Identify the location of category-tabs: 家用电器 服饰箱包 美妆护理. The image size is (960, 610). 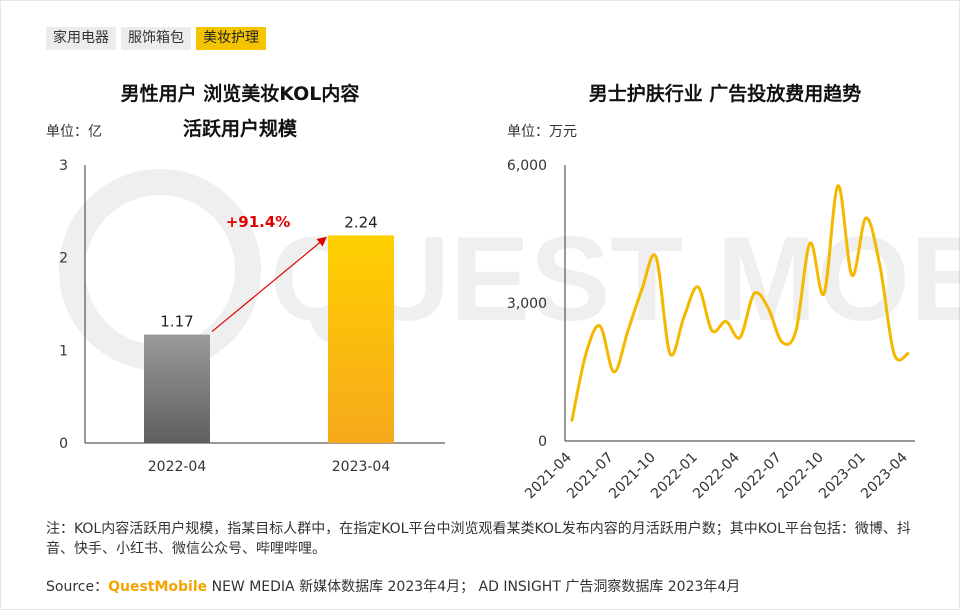
(156, 38).